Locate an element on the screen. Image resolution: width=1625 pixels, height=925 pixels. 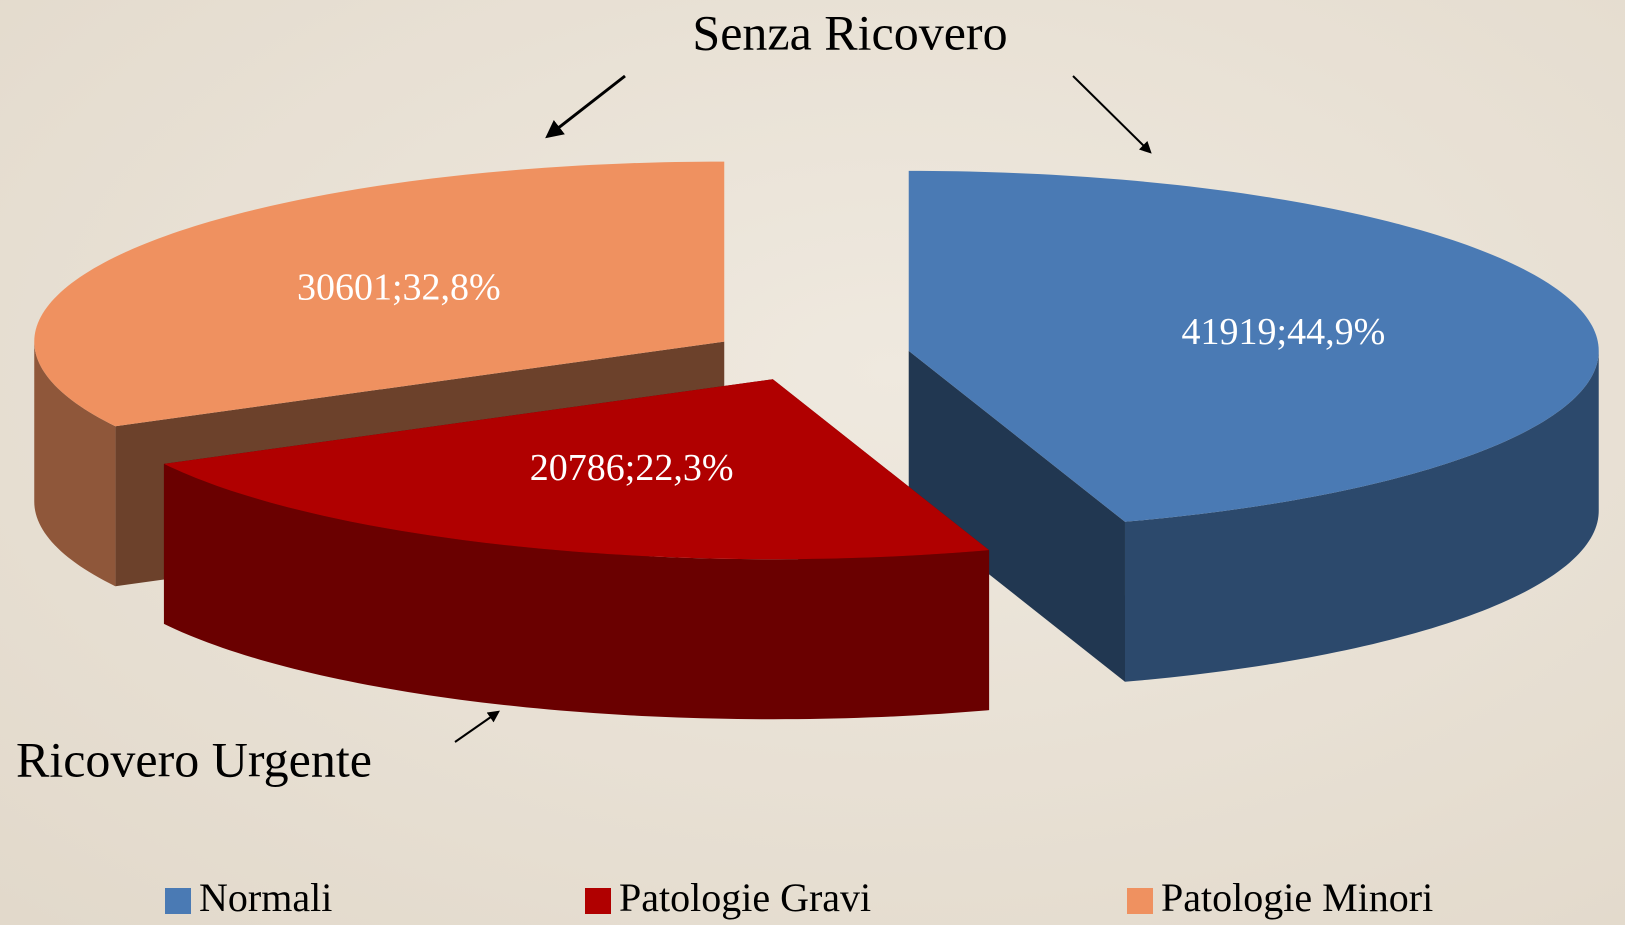
data-label: 41919;44,9% is located at coordinates (1284, 332).